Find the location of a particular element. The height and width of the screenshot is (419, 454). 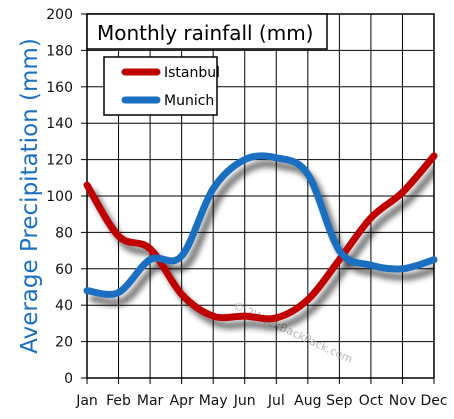

y-tick-label: 80 is located at coordinates (64, 233).